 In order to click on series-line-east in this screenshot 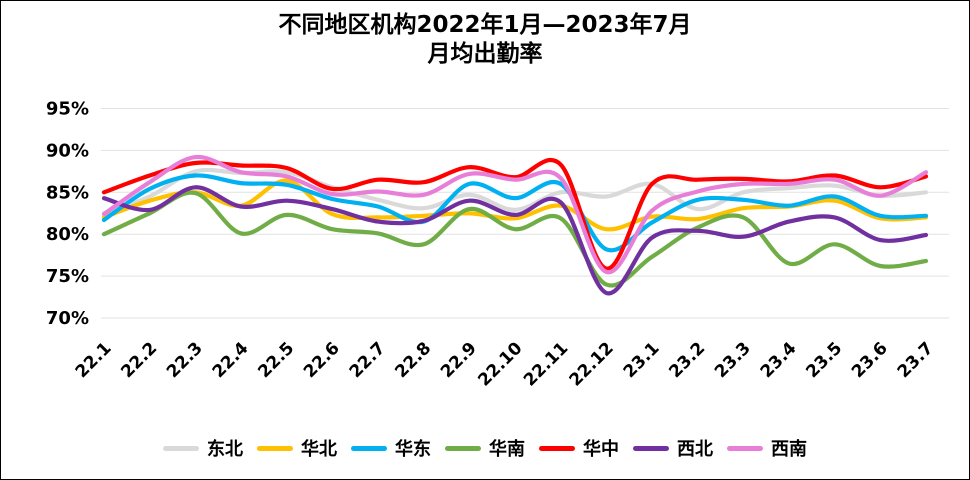, I will do `click(515, 213)`.